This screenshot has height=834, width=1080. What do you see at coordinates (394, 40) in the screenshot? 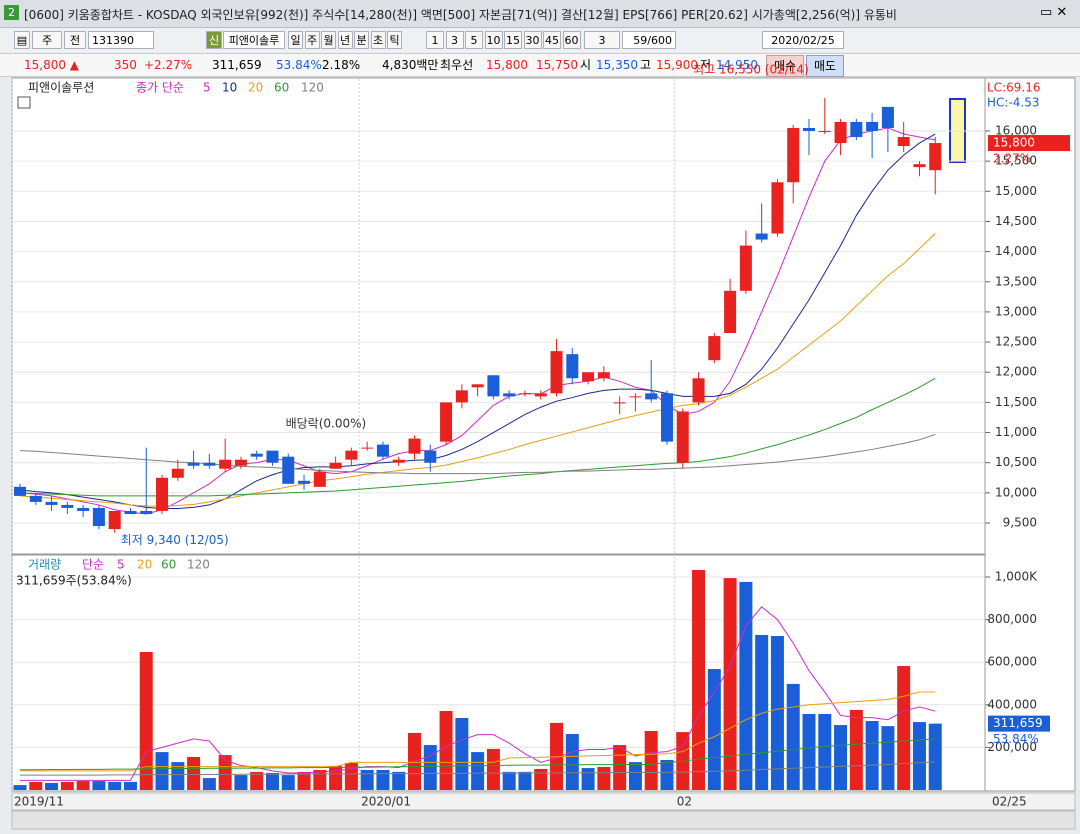
I see `period-button: 틱` at bounding box center [394, 40].